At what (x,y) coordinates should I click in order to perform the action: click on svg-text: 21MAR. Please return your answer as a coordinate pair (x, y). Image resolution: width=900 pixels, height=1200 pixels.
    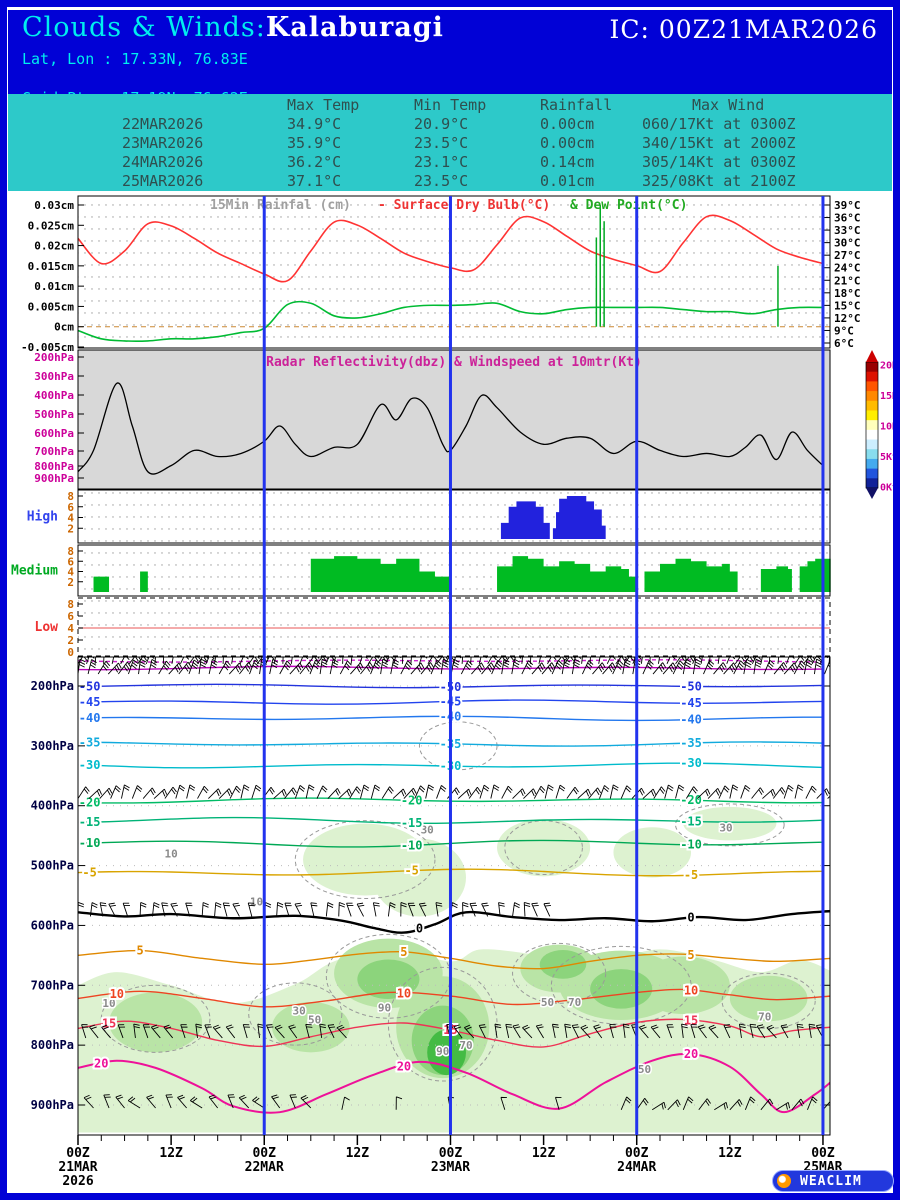
    Looking at the image, I should click on (77, 1167).